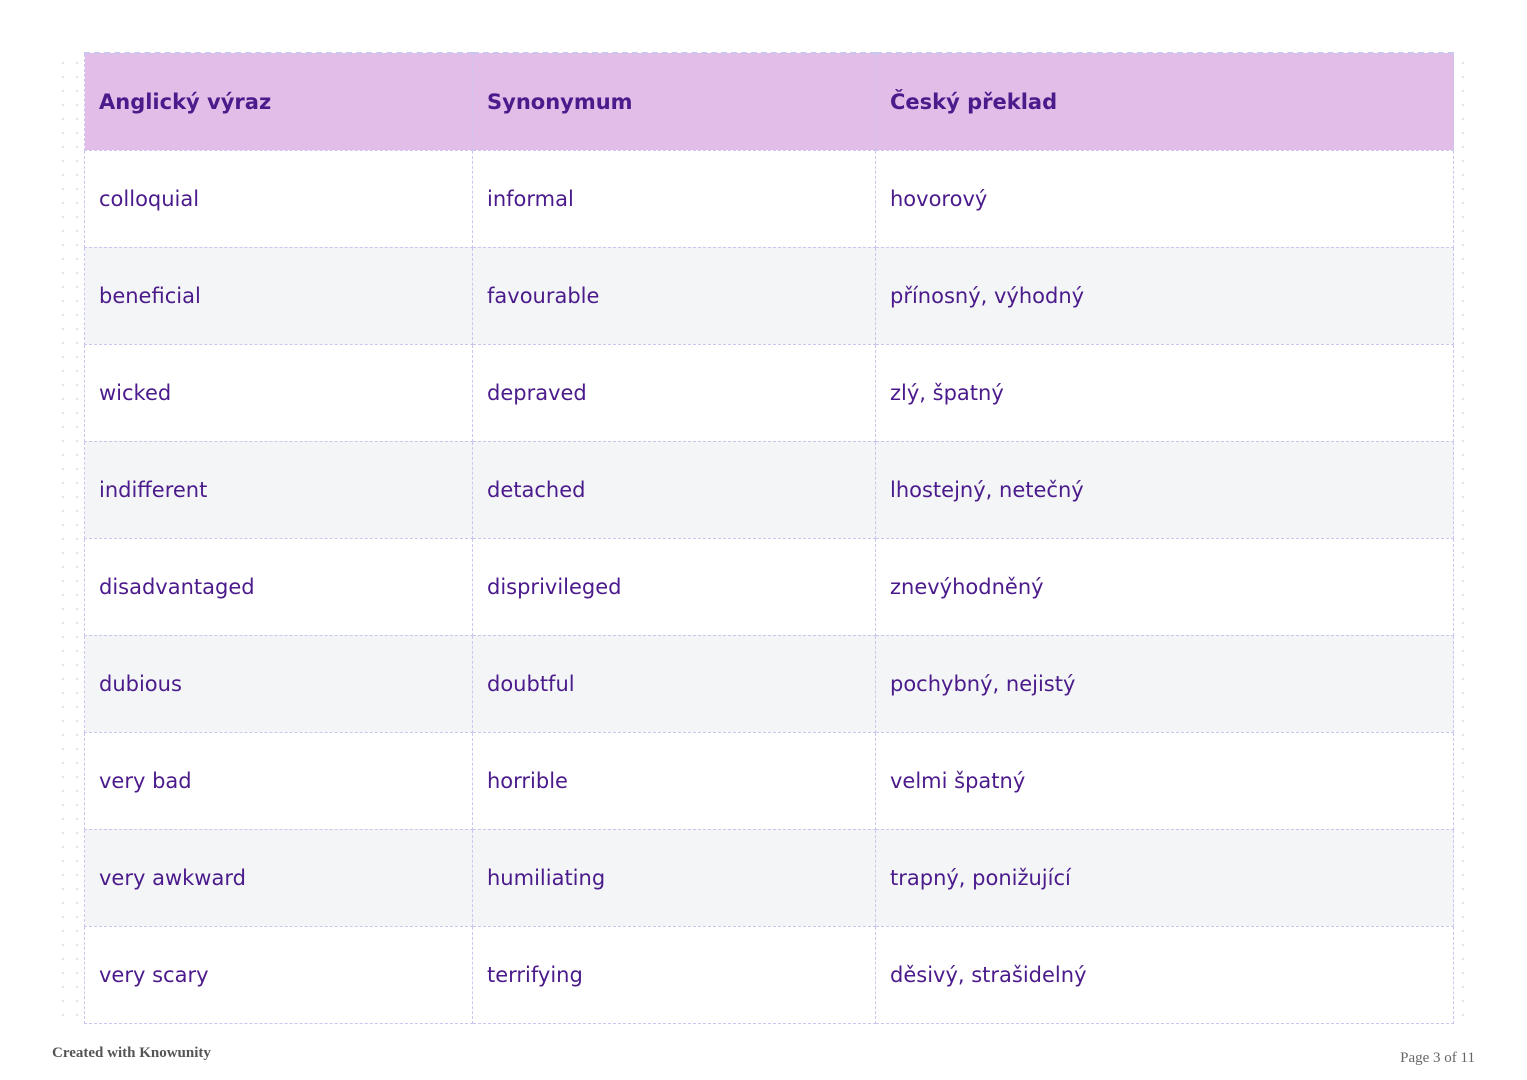 The image size is (1527, 1080). What do you see at coordinates (1164, 392) in the screenshot?
I see `cell-czech-translation: zlý, špatný` at bounding box center [1164, 392].